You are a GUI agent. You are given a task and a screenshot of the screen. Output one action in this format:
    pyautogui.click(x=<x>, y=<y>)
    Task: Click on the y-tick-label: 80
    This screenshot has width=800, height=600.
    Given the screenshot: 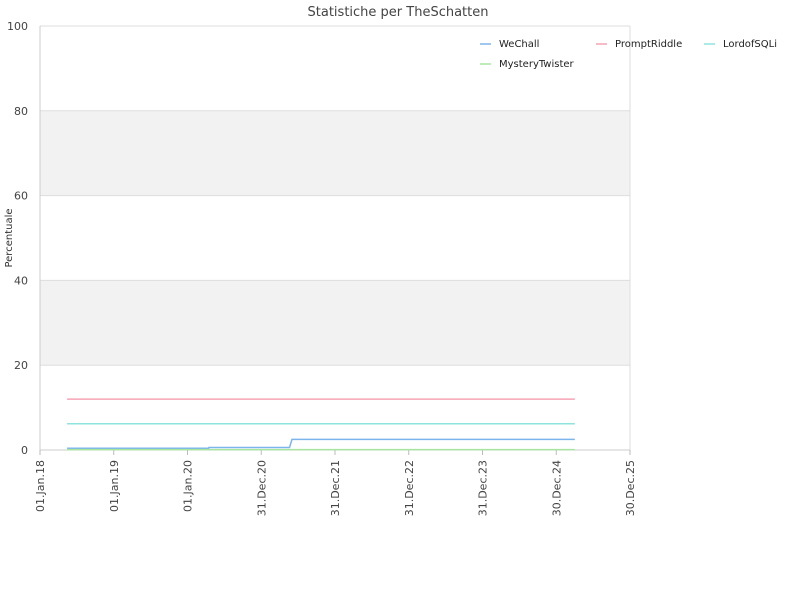 What is the action you would take?
    pyautogui.click(x=21, y=111)
    